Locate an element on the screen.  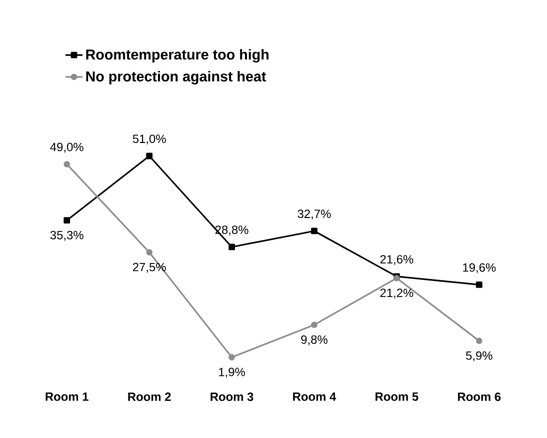
x-tick-label: Room 5 is located at coordinates (397, 396).